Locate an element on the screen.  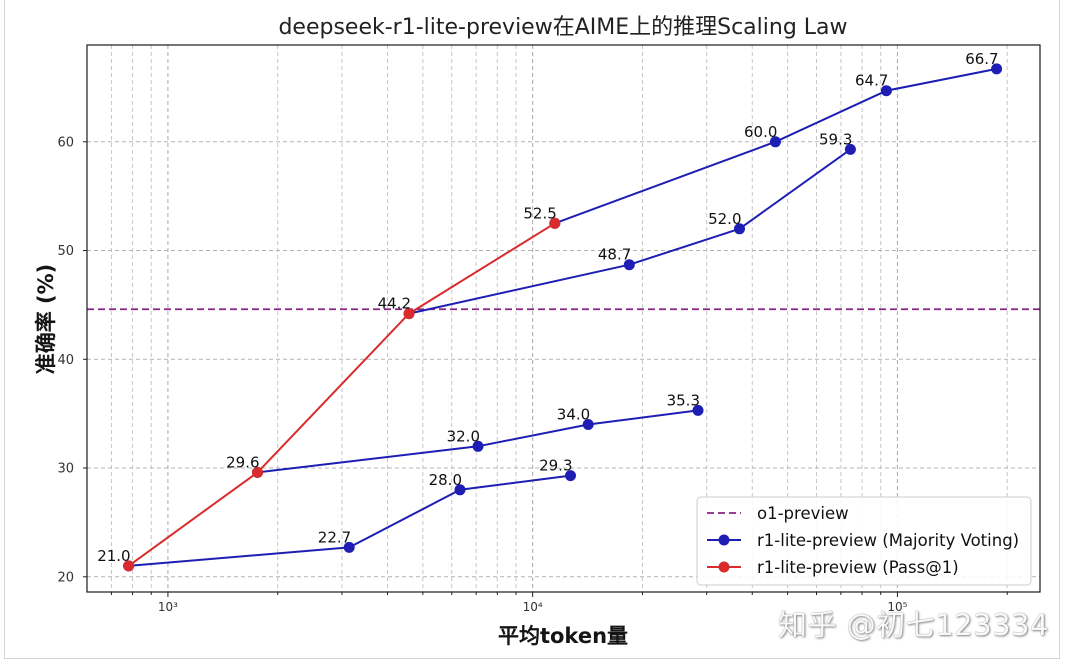
data-label: 59.3 is located at coordinates (835, 139).